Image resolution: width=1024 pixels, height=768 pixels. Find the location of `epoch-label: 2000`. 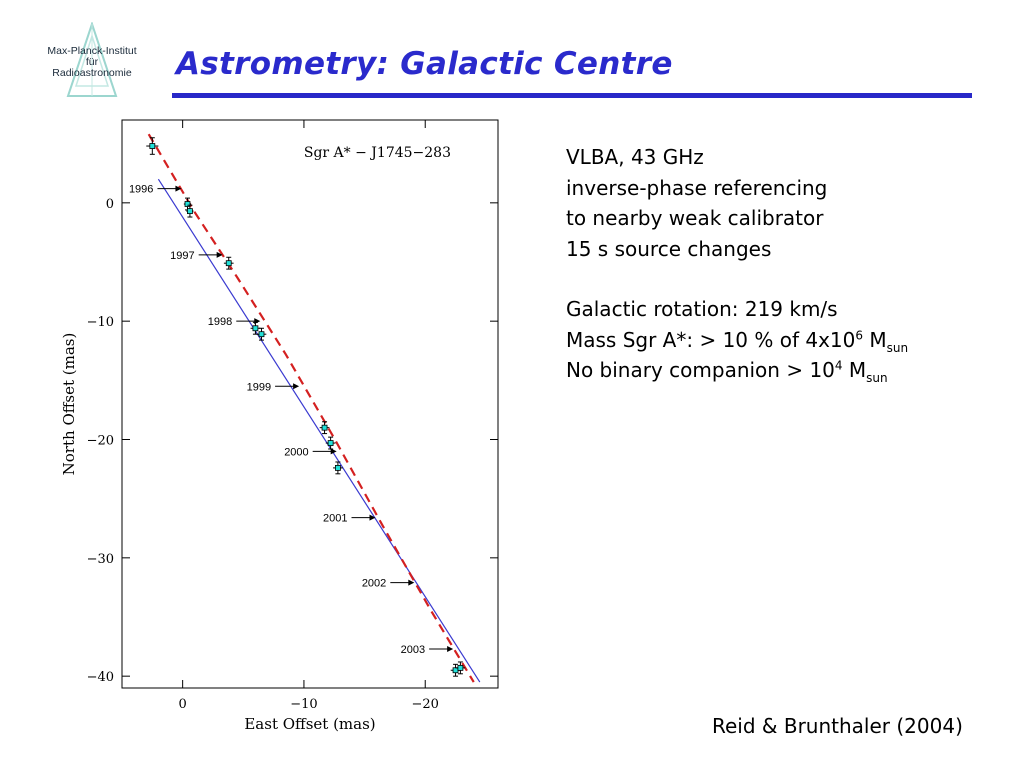

epoch-label: 2000 is located at coordinates (310, 452).